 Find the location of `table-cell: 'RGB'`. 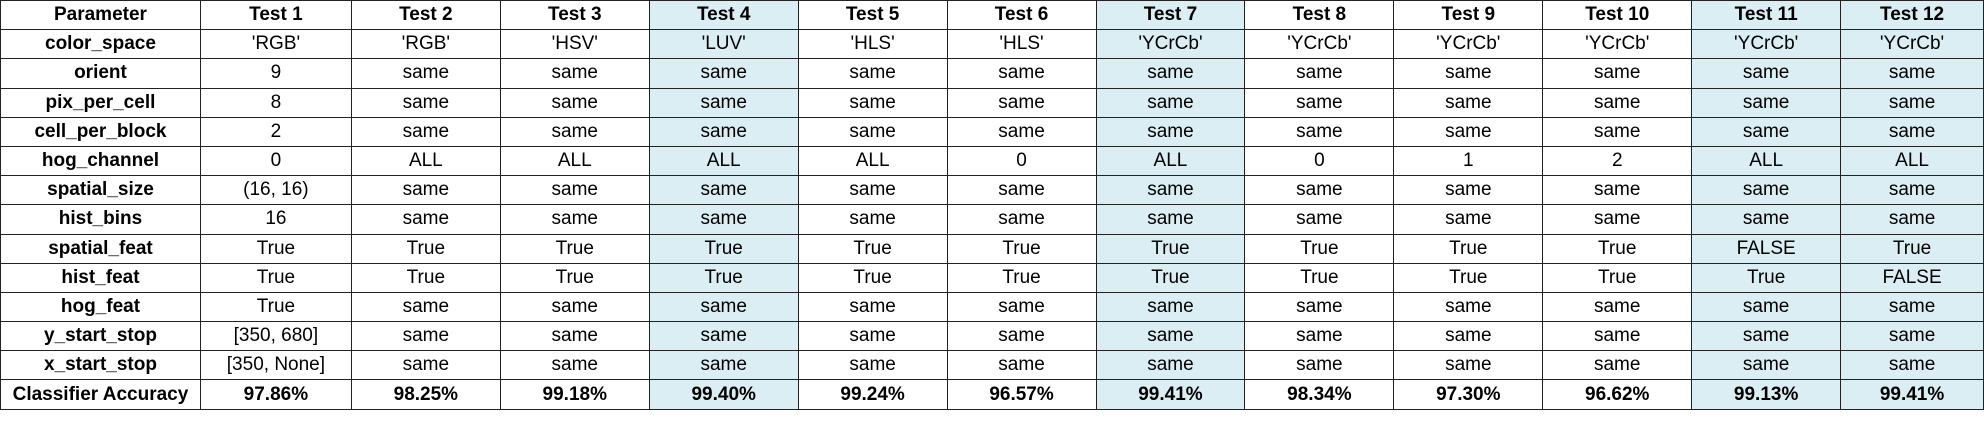

table-cell: 'RGB' is located at coordinates (425, 44).